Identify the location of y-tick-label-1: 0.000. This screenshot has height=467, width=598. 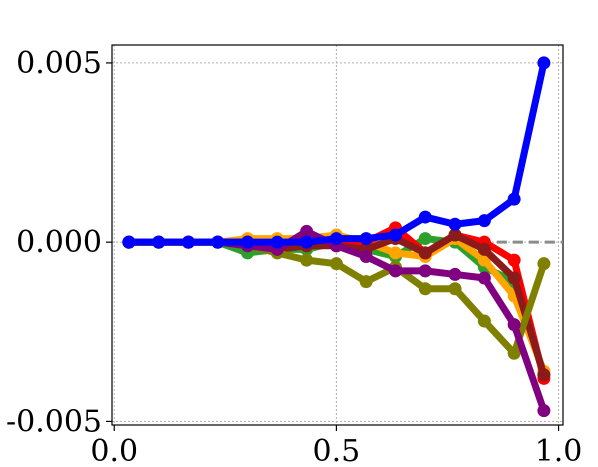
(59, 242).